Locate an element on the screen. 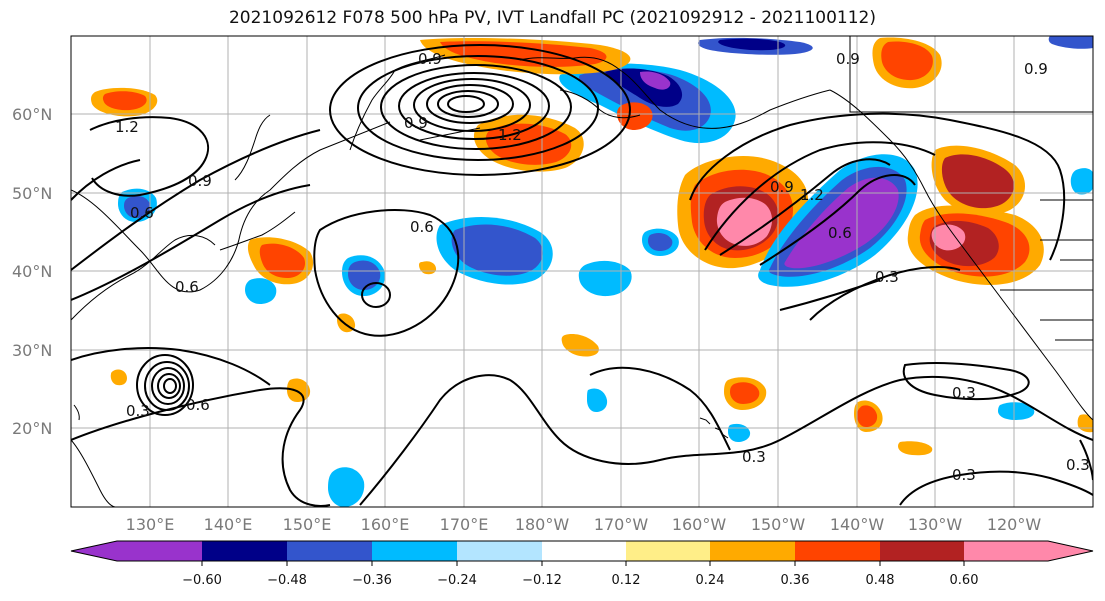  lon-label: 170°E is located at coordinates (464, 524).